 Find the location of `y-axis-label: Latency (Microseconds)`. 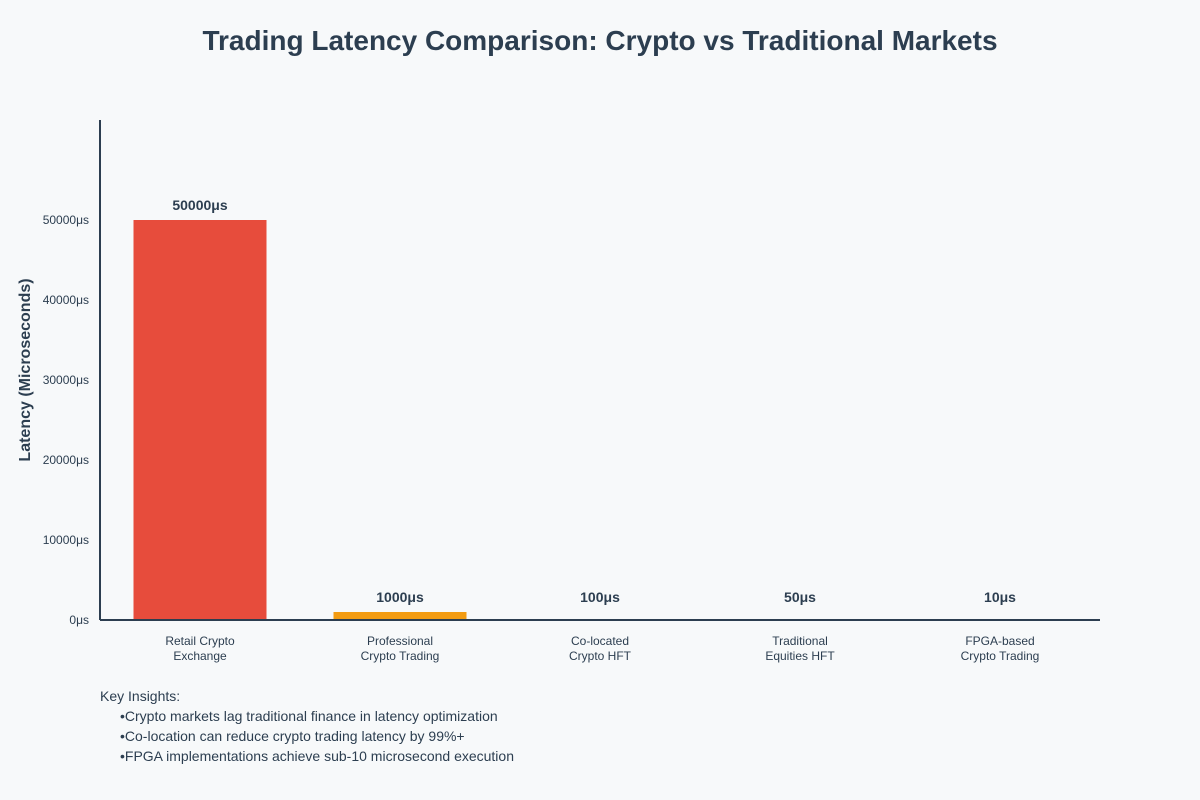

y-axis-label: Latency (Microseconds) is located at coordinates (25, 369).